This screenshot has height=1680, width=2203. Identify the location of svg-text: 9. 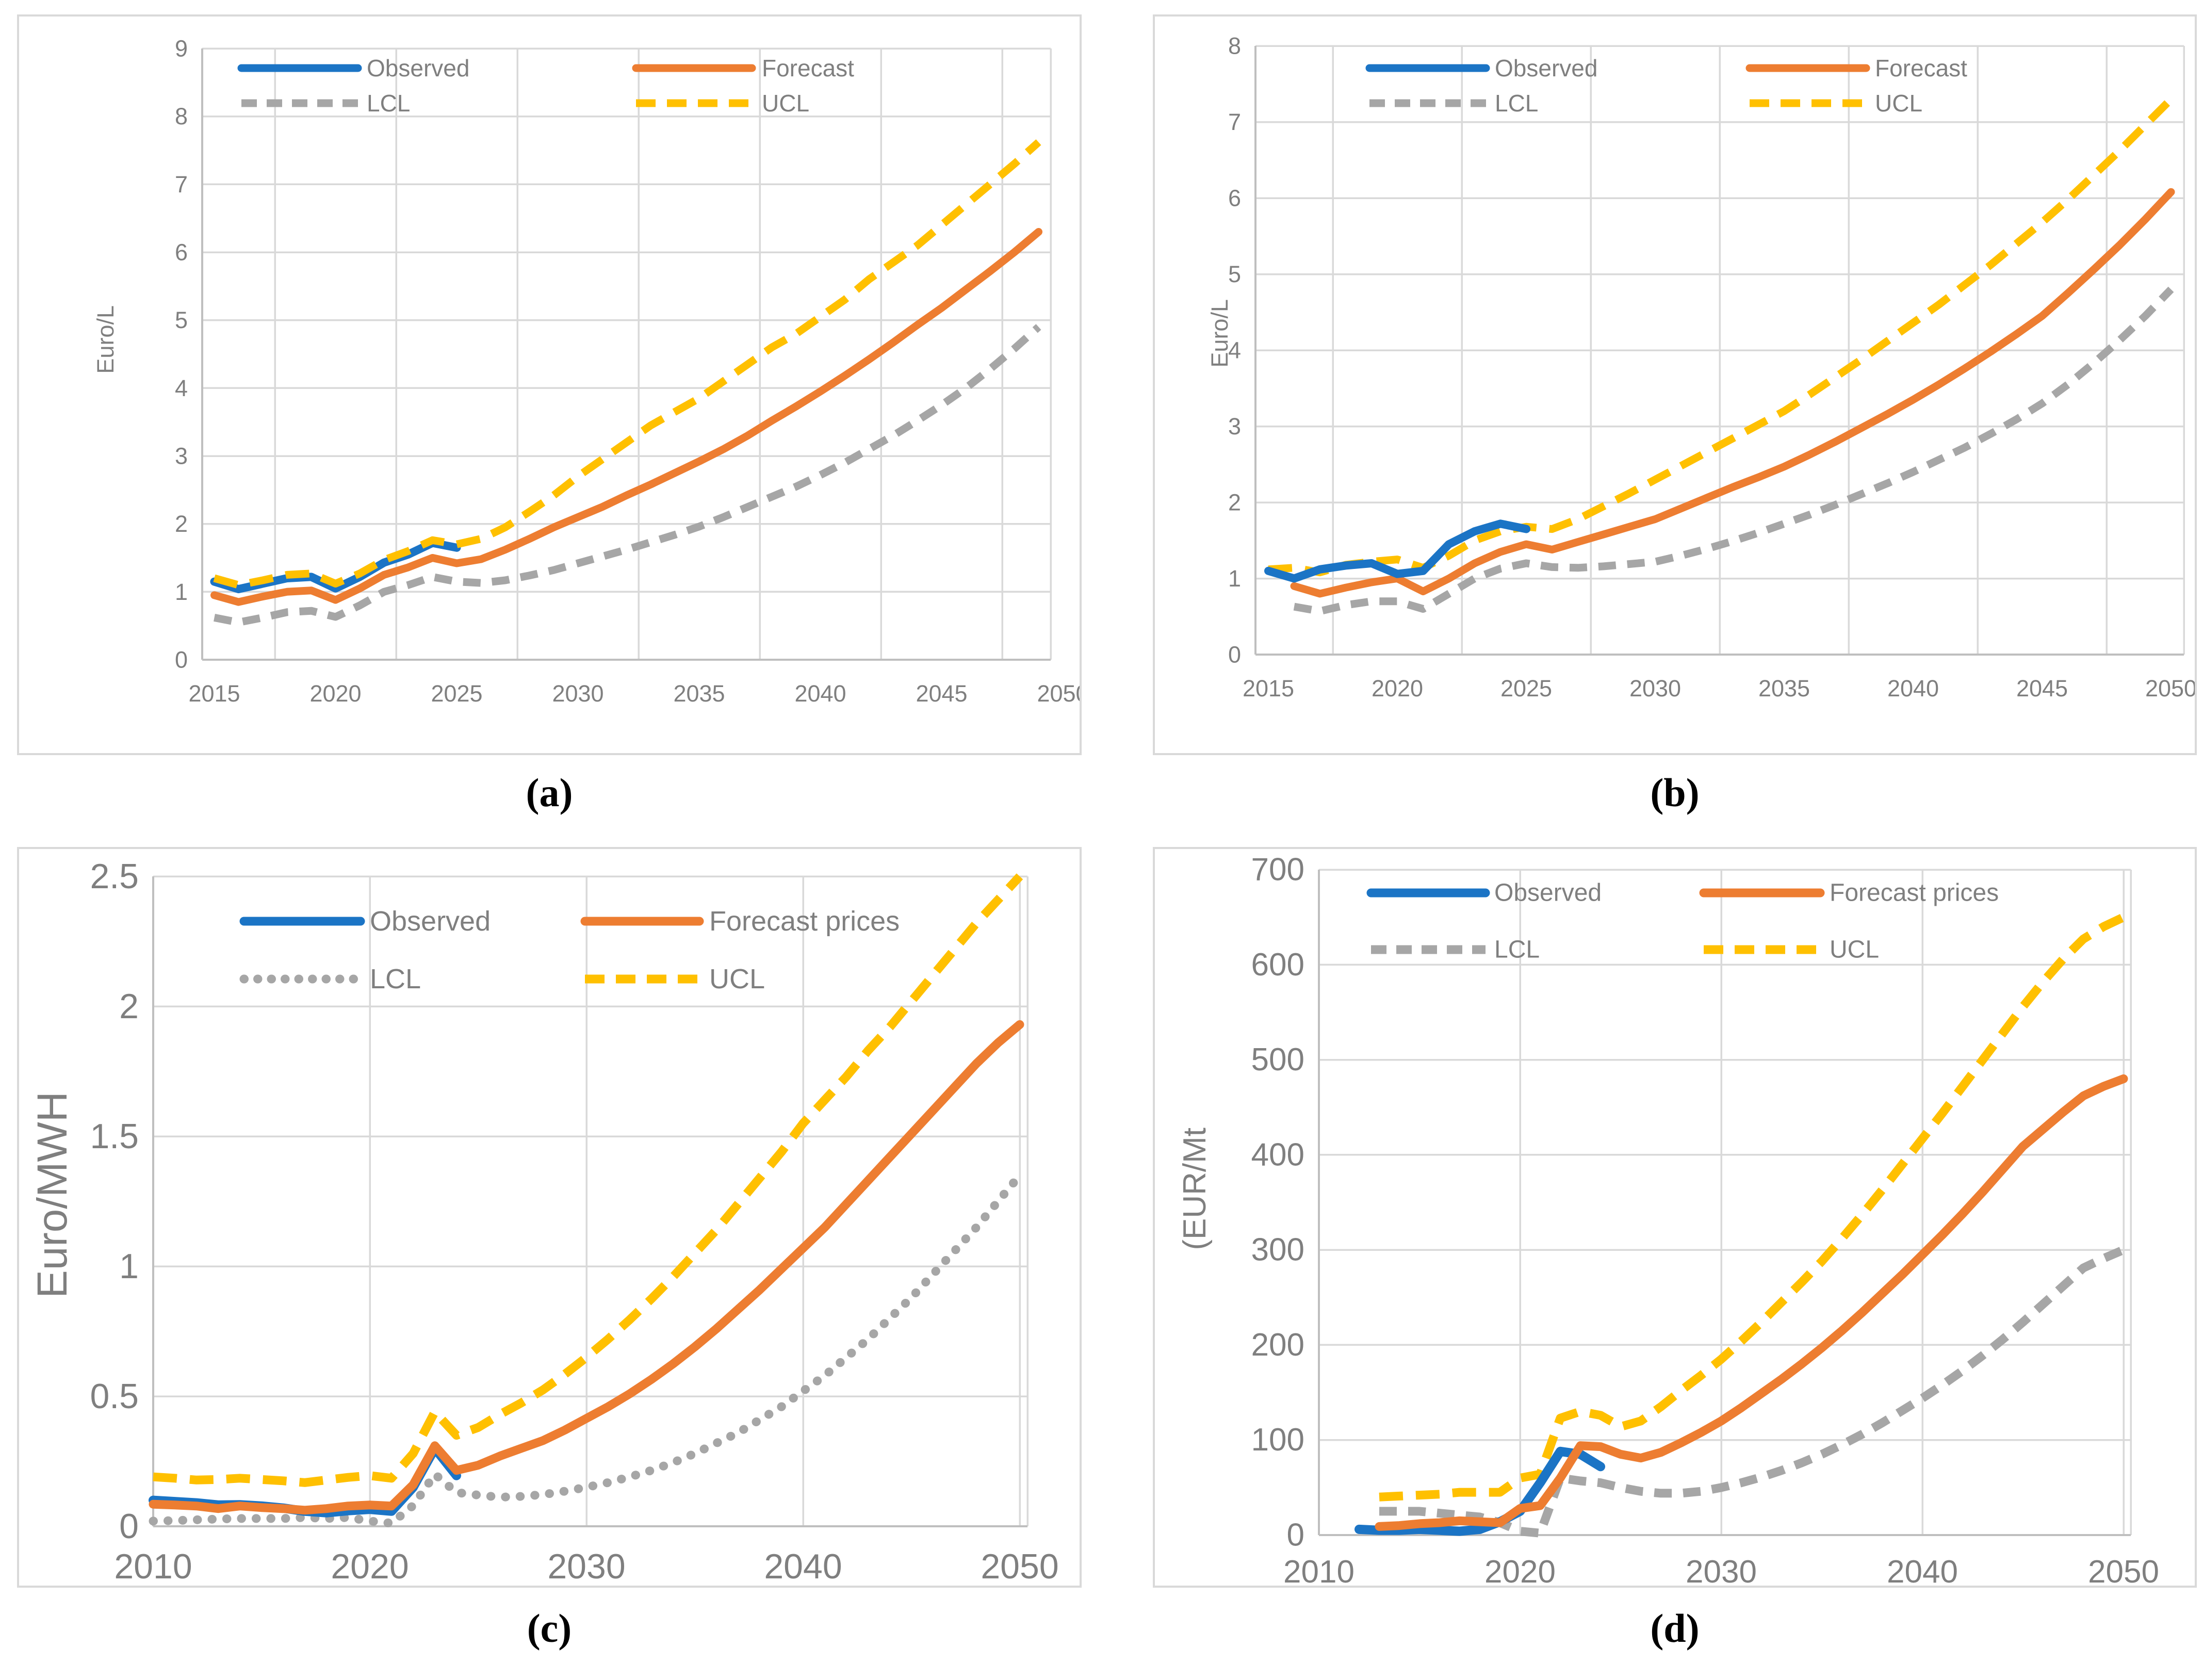
(181, 49).